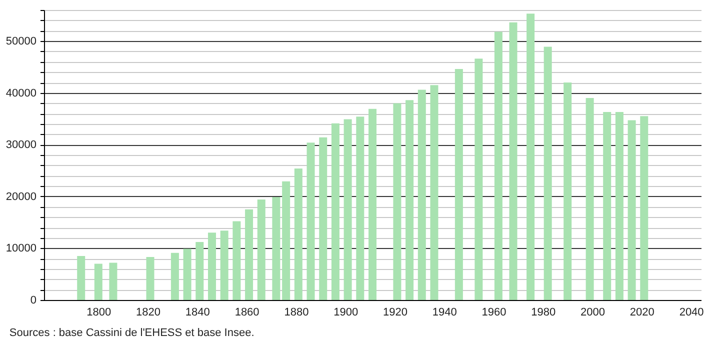  Describe the element at coordinates (197, 312) in the screenshot. I see `x-tick-label: 1840` at that location.